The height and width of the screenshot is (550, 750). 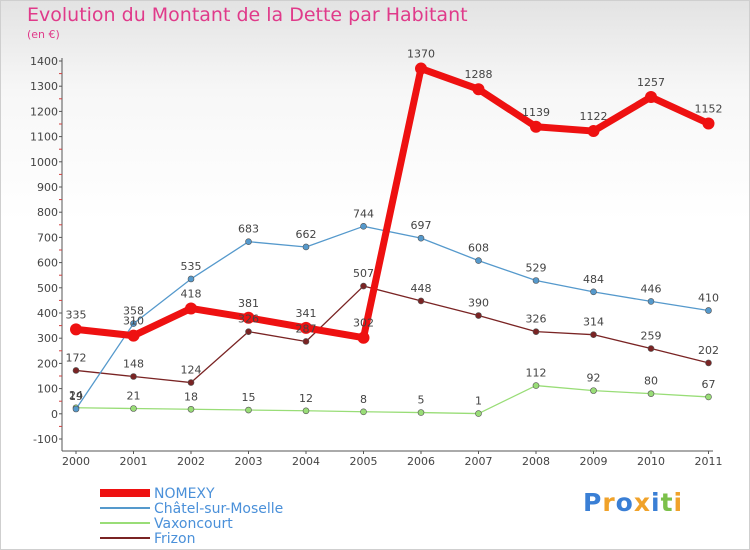 I want to click on logo-letter: x, so click(x=642, y=502).